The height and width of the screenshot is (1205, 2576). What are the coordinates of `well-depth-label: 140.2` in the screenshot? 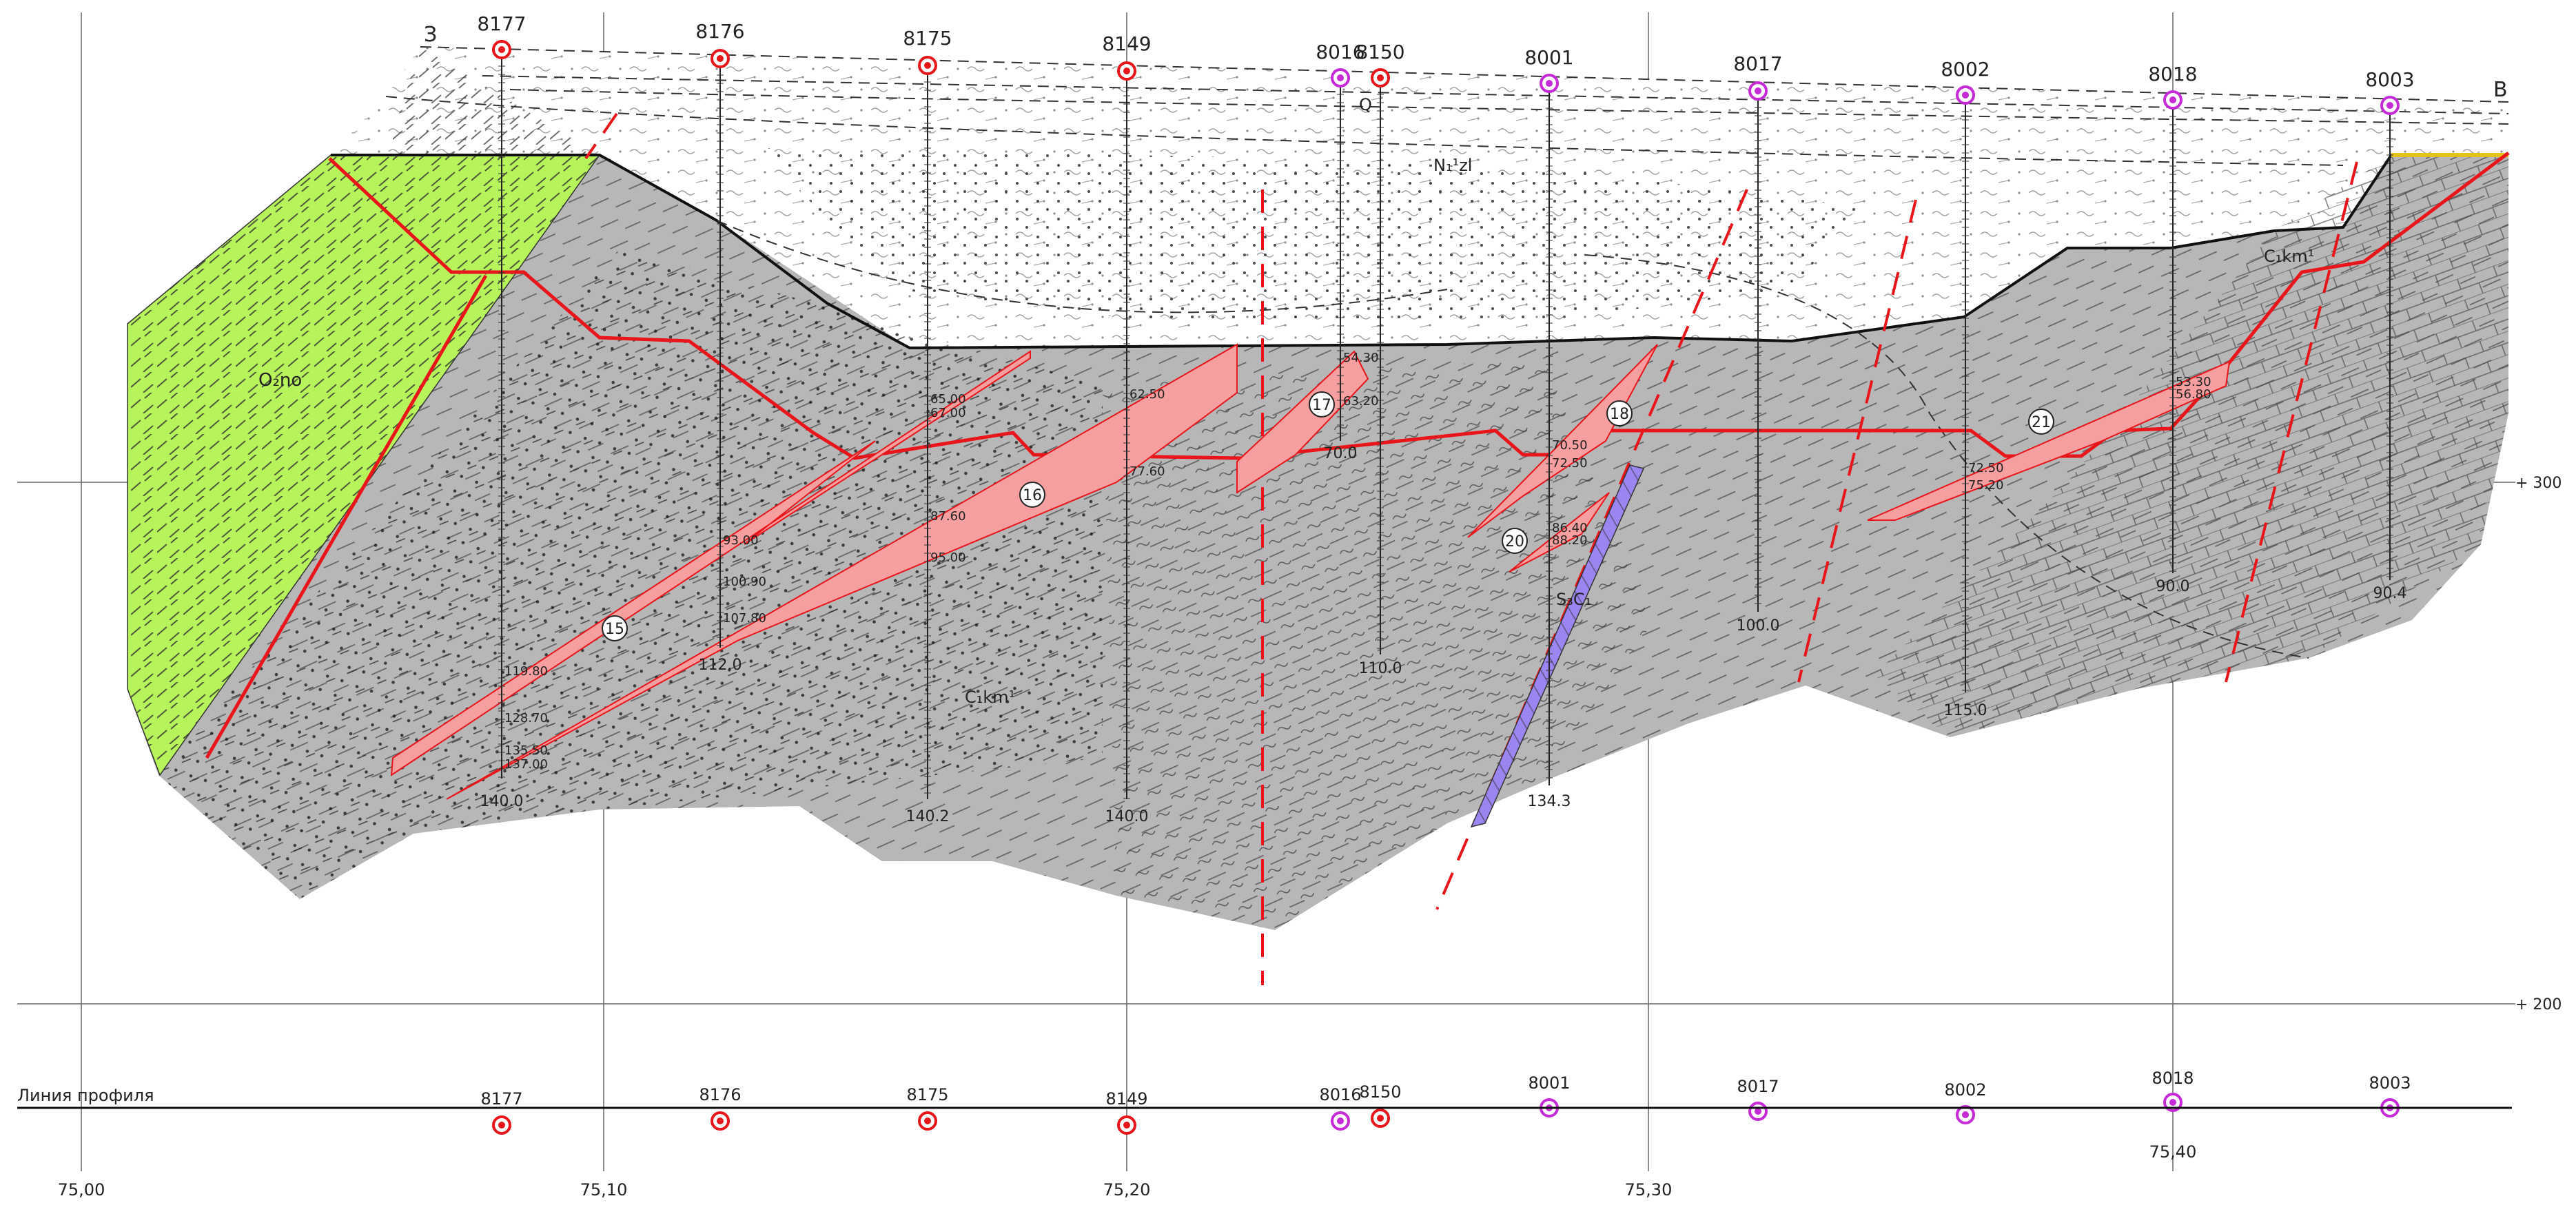 It's located at (928, 816).